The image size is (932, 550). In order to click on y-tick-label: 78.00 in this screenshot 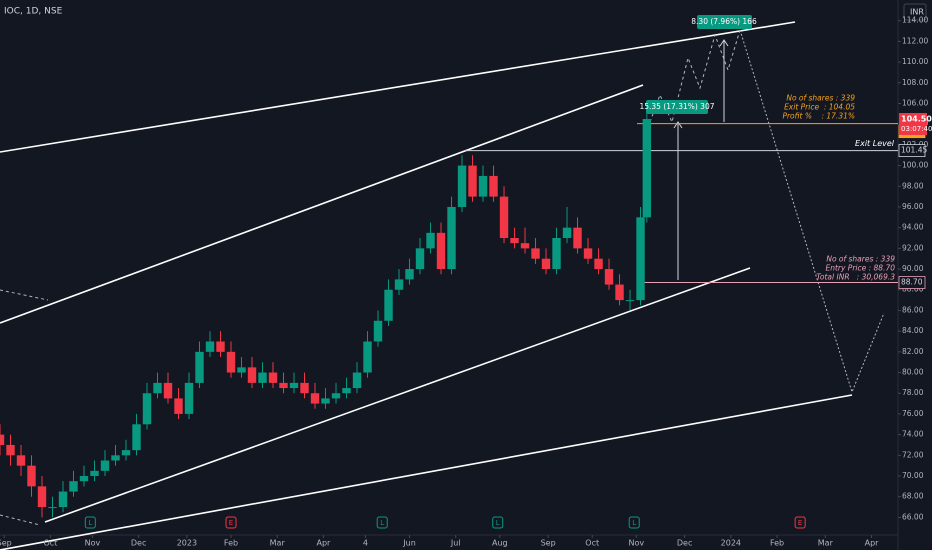, I will do `click(913, 392)`.